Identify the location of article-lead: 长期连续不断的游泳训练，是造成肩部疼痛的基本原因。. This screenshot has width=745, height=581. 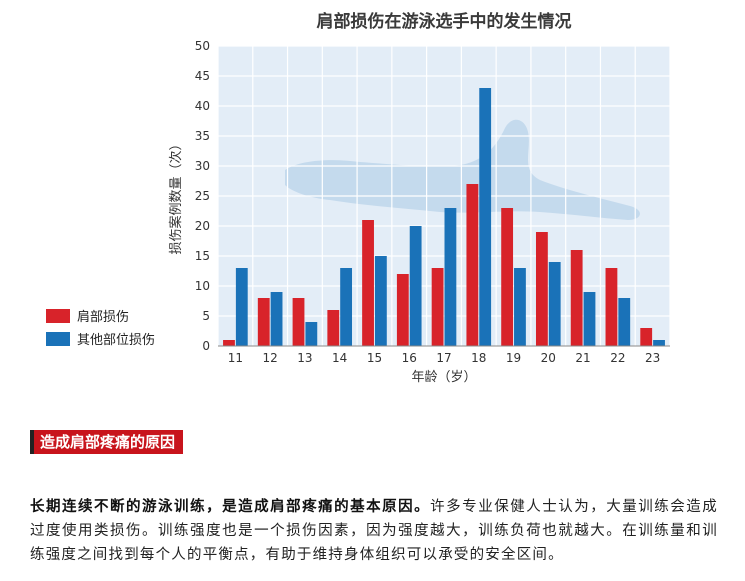
(230, 506).